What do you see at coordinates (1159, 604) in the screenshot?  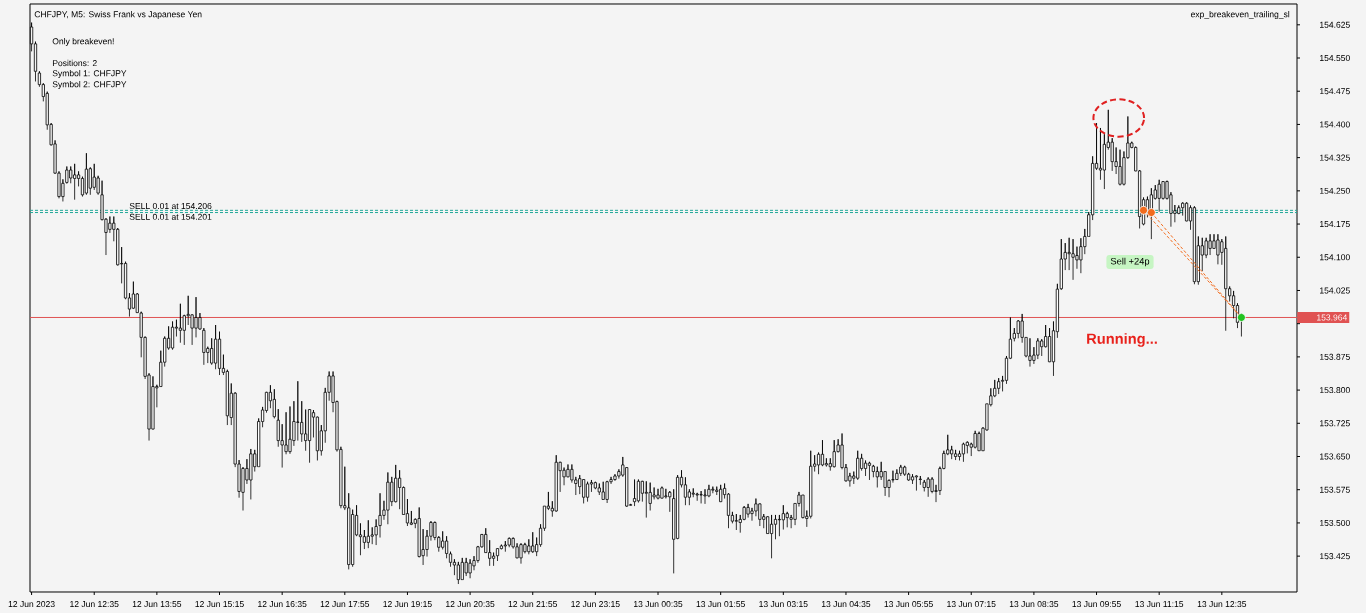 I see `x-tick-label: 13 Jun 11:15` at bounding box center [1159, 604].